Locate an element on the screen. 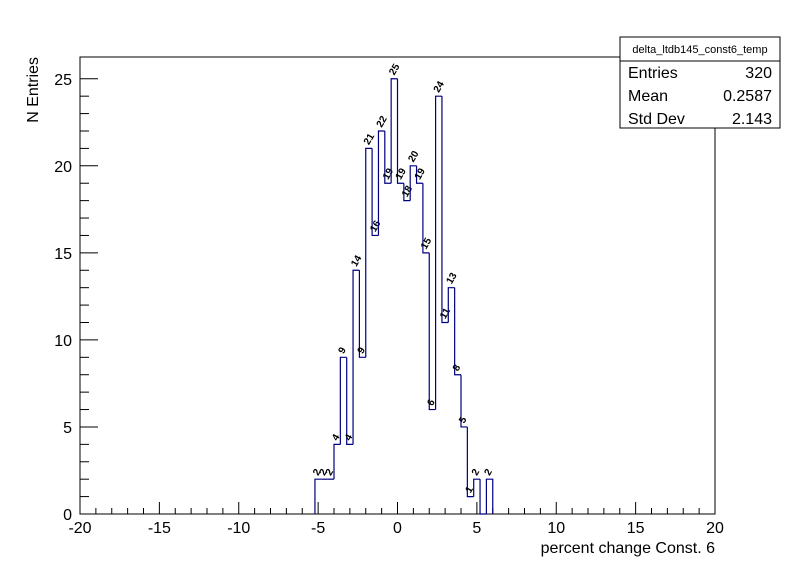 Image resolution: width=796 pixels, height=572 pixels. y-tick-label: 15 is located at coordinates (63, 254).